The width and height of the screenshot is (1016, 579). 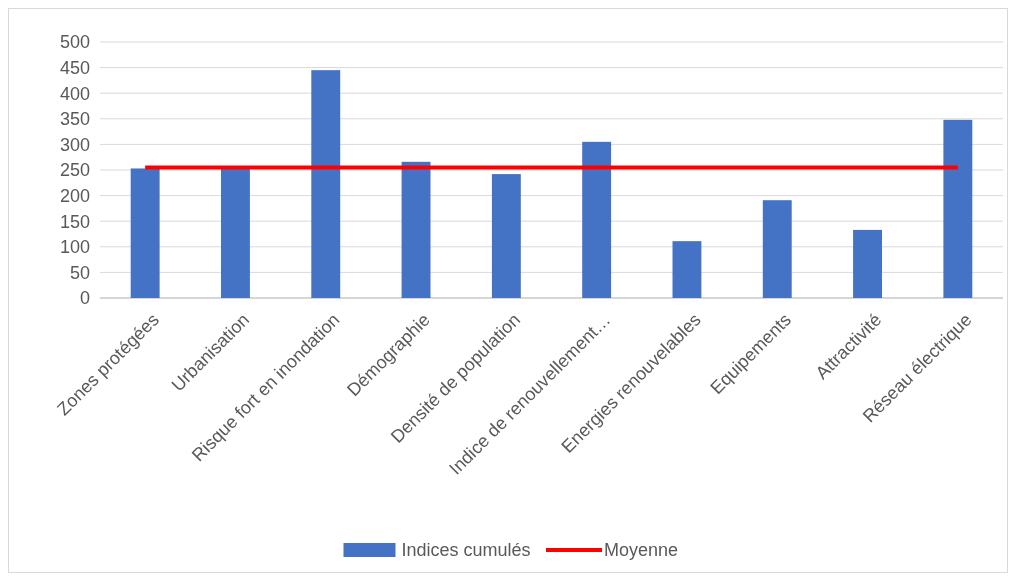 I want to click on legend-label: Indices cumulés, so click(x=466, y=550).